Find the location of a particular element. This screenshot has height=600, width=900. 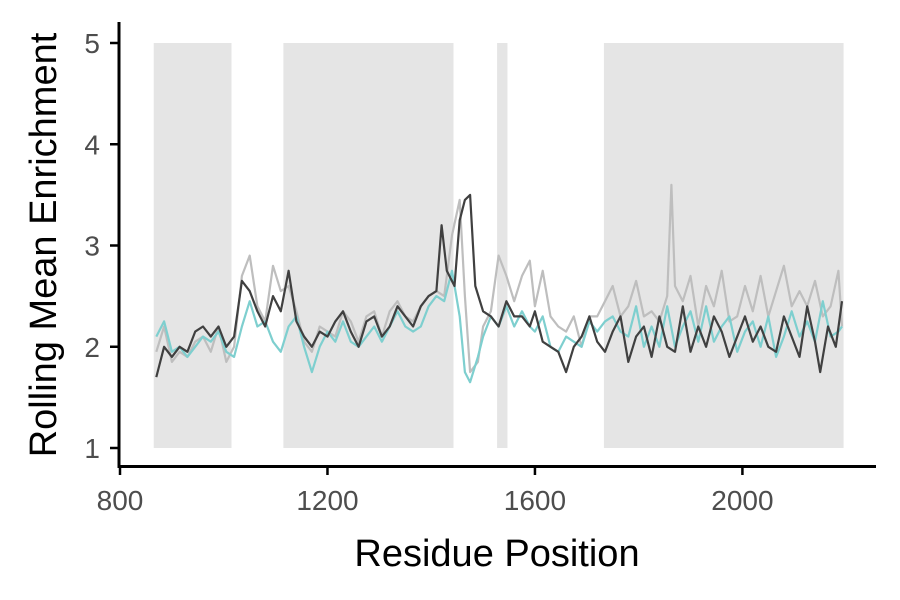

x-tick-label: 1200 is located at coordinates (327, 500).